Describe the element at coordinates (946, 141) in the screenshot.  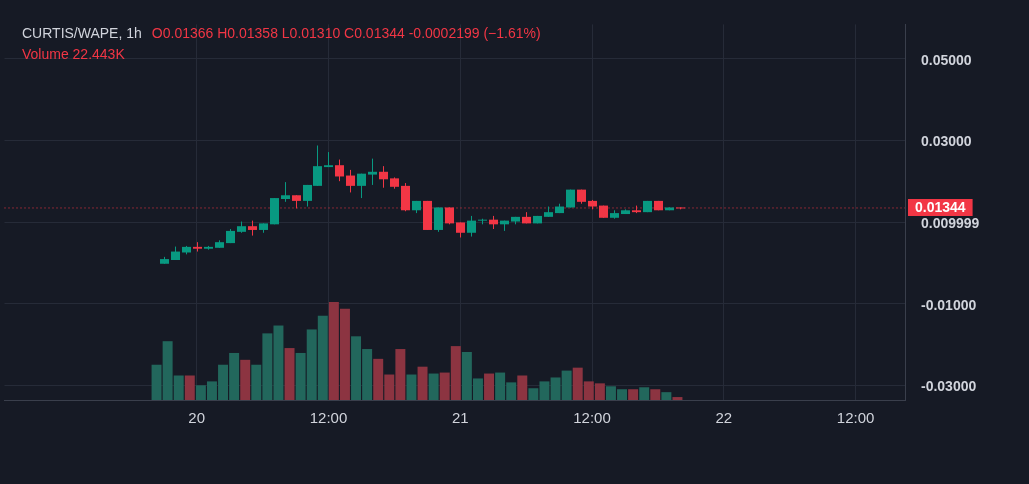
I see `y-tick-label: 0.03000` at that location.